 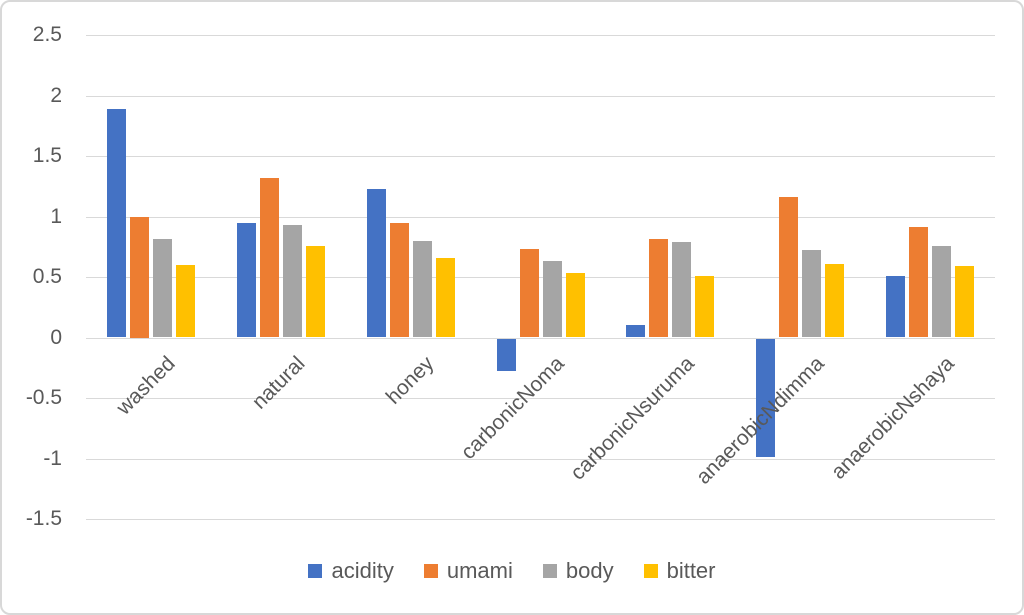 I want to click on legend-swatch-umami, so click(x=430, y=571).